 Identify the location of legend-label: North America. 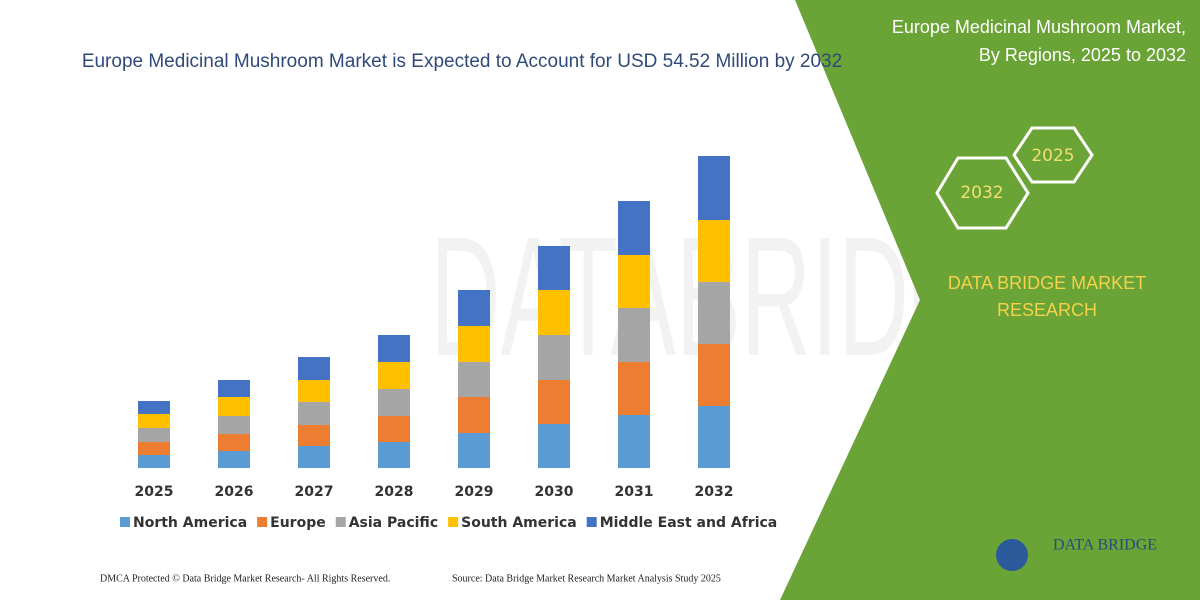
(190, 523).